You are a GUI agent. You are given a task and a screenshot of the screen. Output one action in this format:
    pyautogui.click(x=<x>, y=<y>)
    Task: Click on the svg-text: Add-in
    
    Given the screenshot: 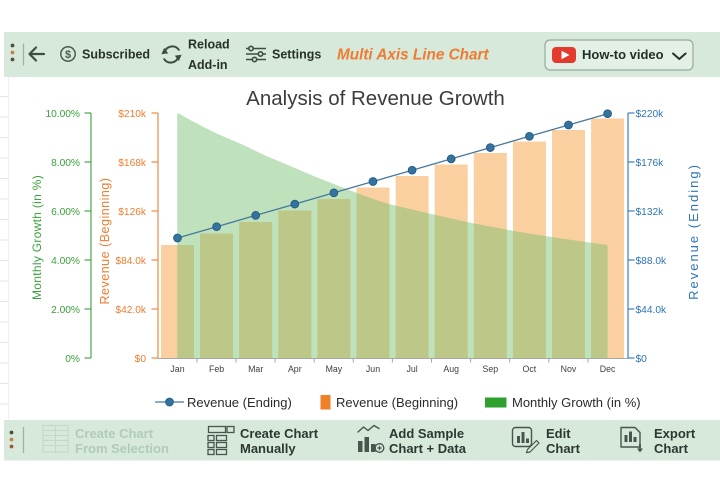 What is the action you would take?
    pyautogui.click(x=208, y=65)
    